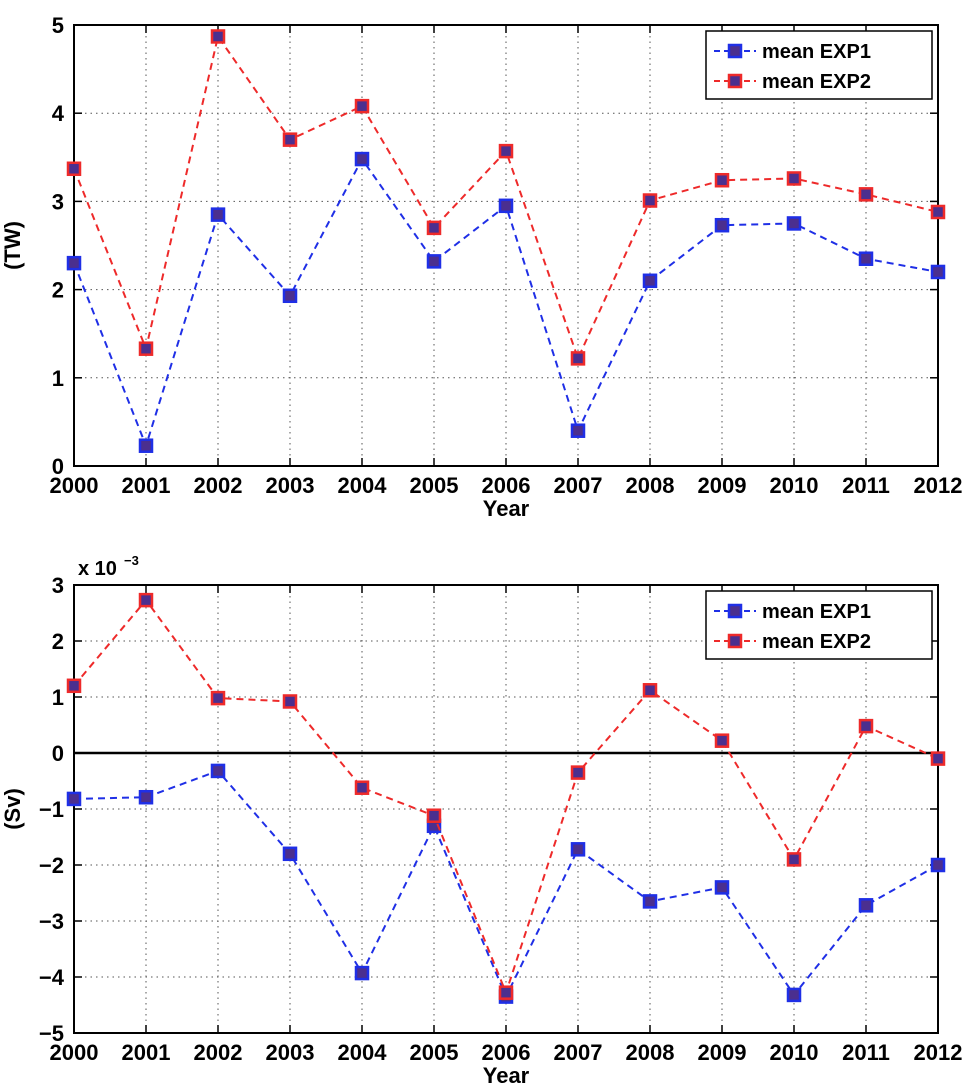  What do you see at coordinates (146, 1052) in the screenshot?
I see `x-tick-label: 2001` at bounding box center [146, 1052].